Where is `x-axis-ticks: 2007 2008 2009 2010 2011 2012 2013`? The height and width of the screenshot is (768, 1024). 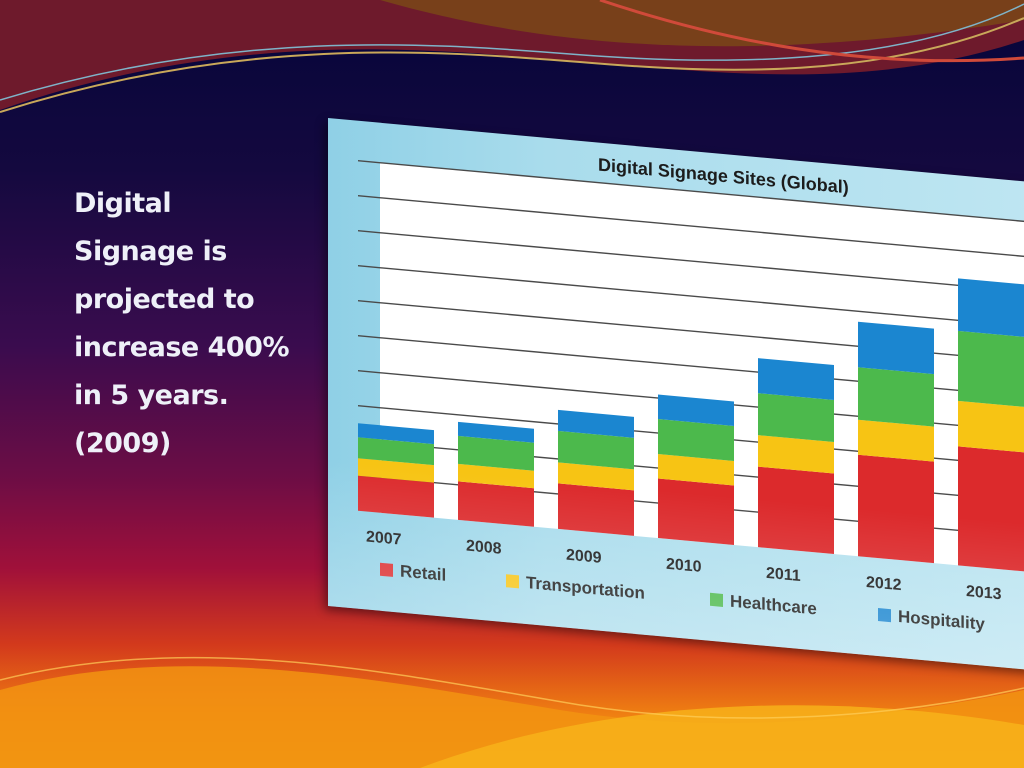
x-axis-ticks: 2007 2008 2009 2010 2011 2012 2013 is located at coordinates (684, 565).